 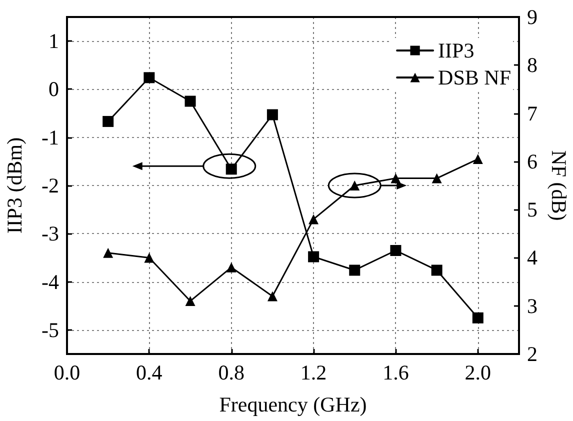 What do you see at coordinates (532, 354) in the screenshot?
I see `y2-tick-label: 2` at bounding box center [532, 354].